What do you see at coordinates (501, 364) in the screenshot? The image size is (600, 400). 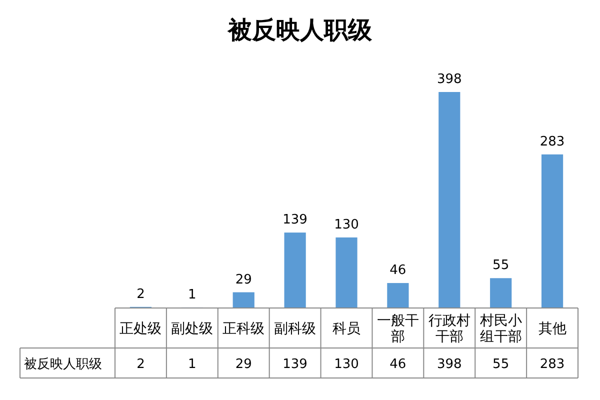 I see `data-label: 55` at bounding box center [501, 364].